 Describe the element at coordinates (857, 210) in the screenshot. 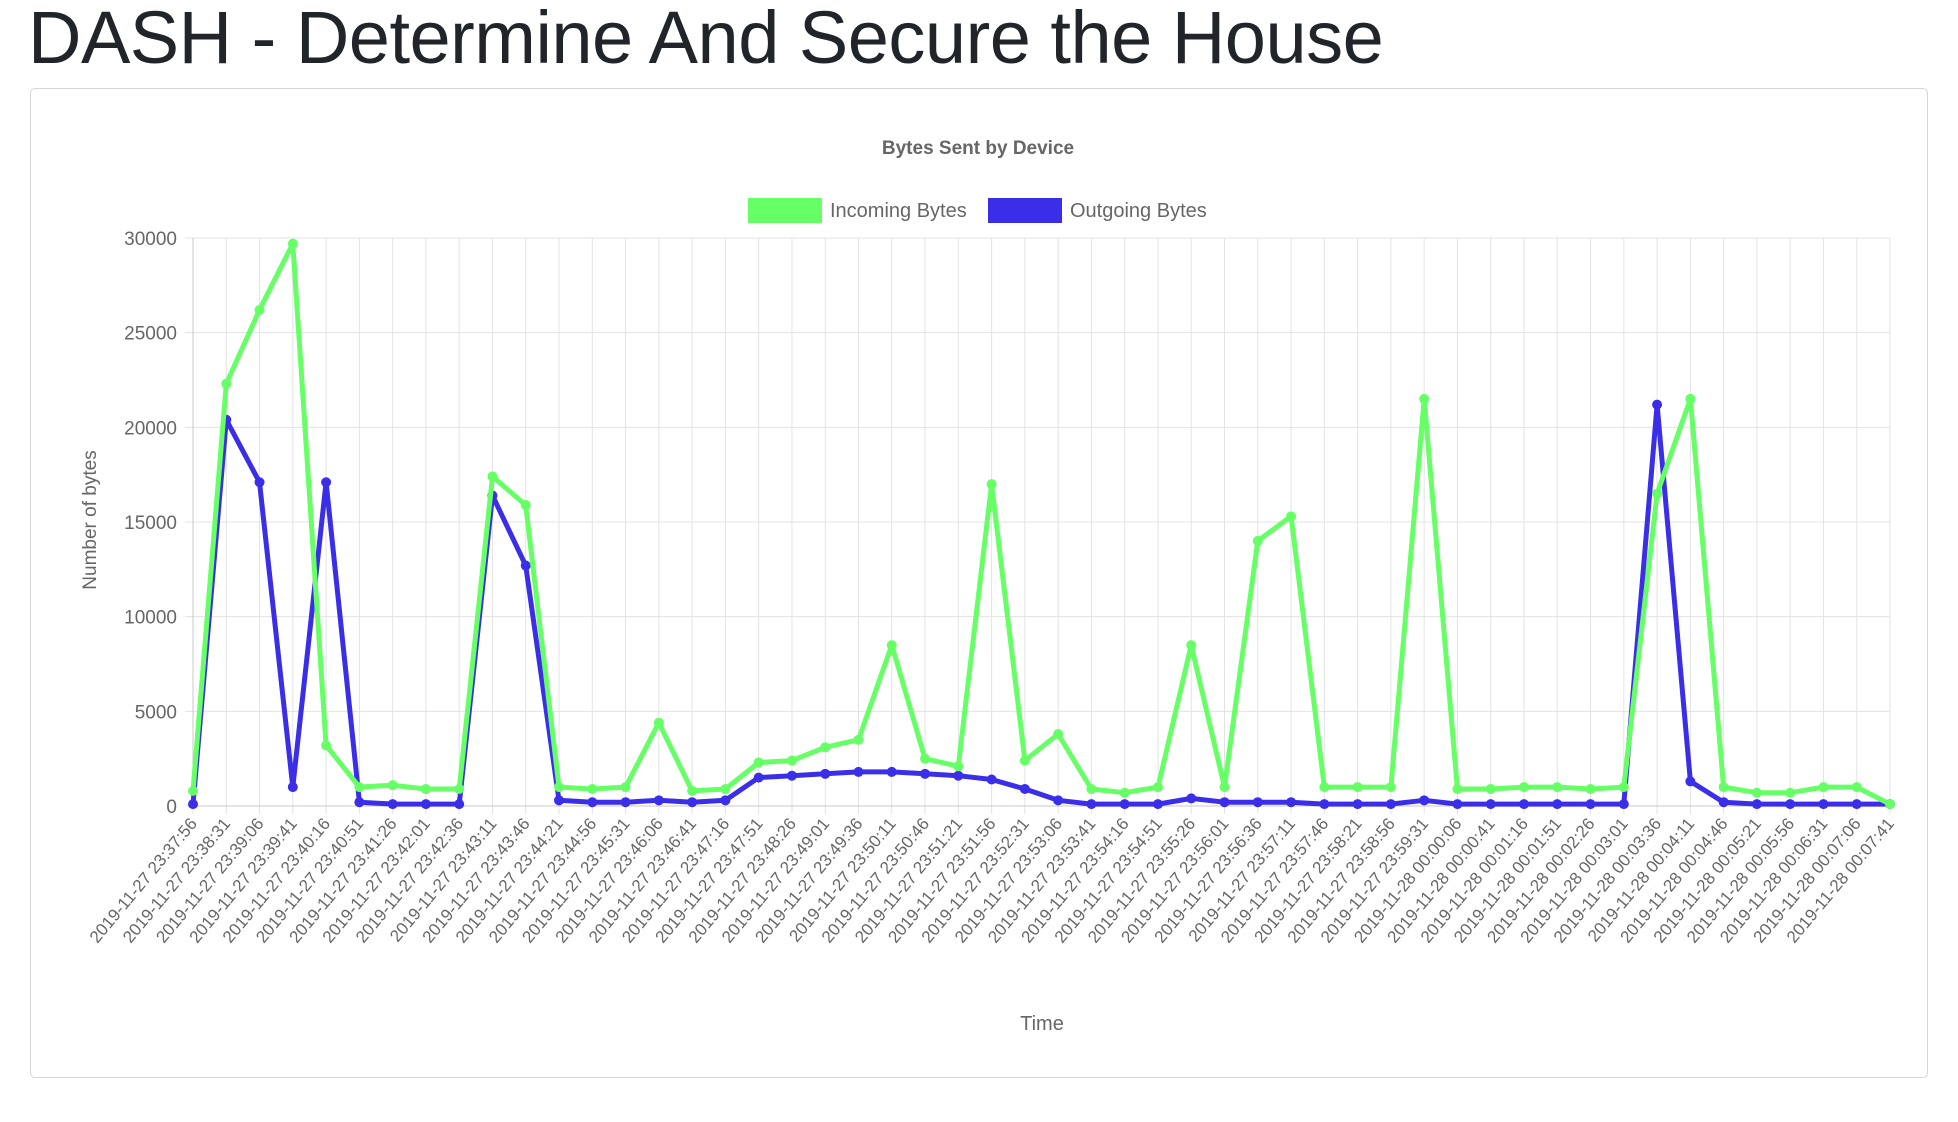

I see `legend-item-incoming: Incoming Bytes` at that location.